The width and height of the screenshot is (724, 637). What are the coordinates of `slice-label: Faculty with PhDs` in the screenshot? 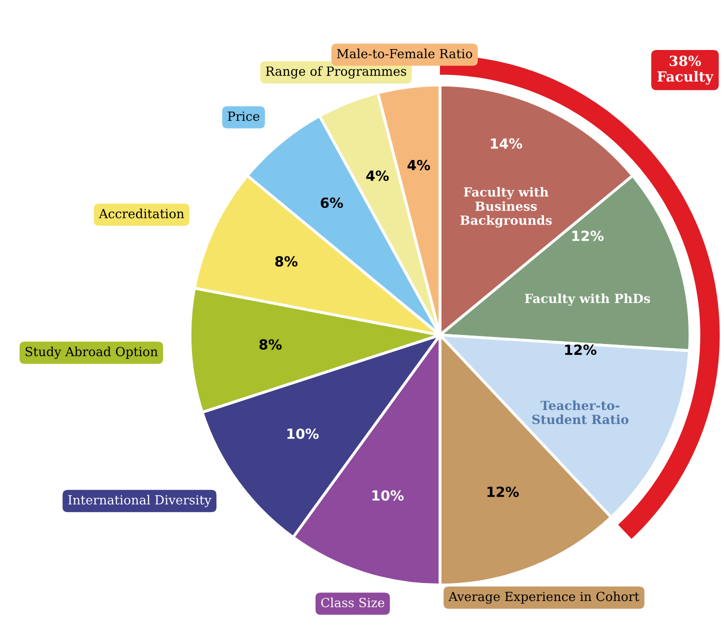 It's located at (587, 299).